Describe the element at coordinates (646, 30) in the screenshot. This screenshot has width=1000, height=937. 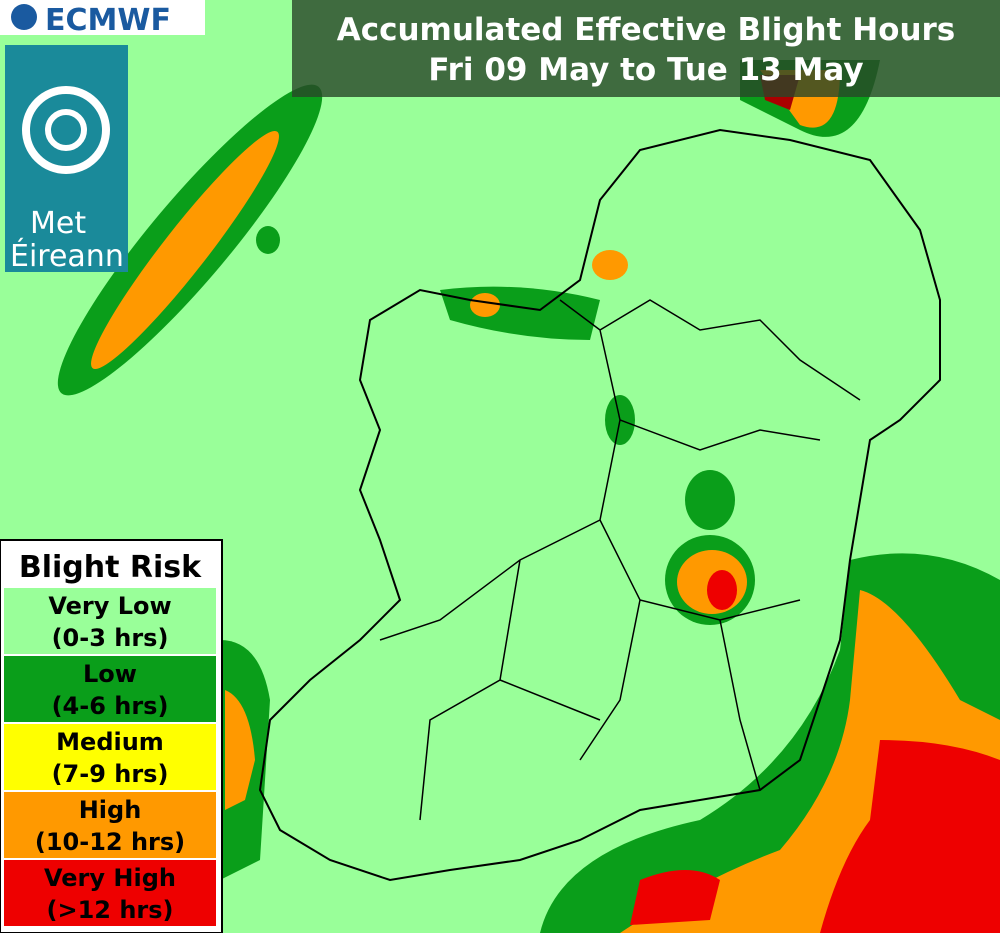
I see `title: Accumulated Effective Blight Hours` at that location.